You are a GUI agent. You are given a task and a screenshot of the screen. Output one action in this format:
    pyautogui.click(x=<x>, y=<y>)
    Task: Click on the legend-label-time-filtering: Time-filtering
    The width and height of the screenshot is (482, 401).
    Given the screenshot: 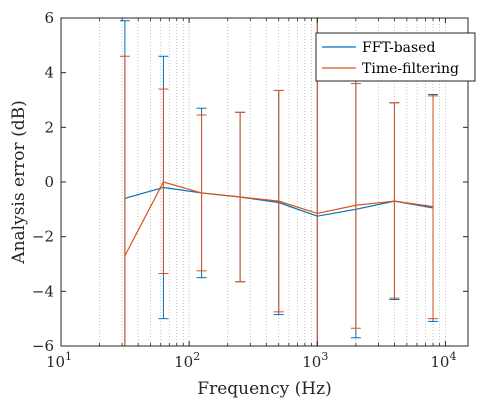 What is the action you would take?
    pyautogui.click(x=410, y=69)
    